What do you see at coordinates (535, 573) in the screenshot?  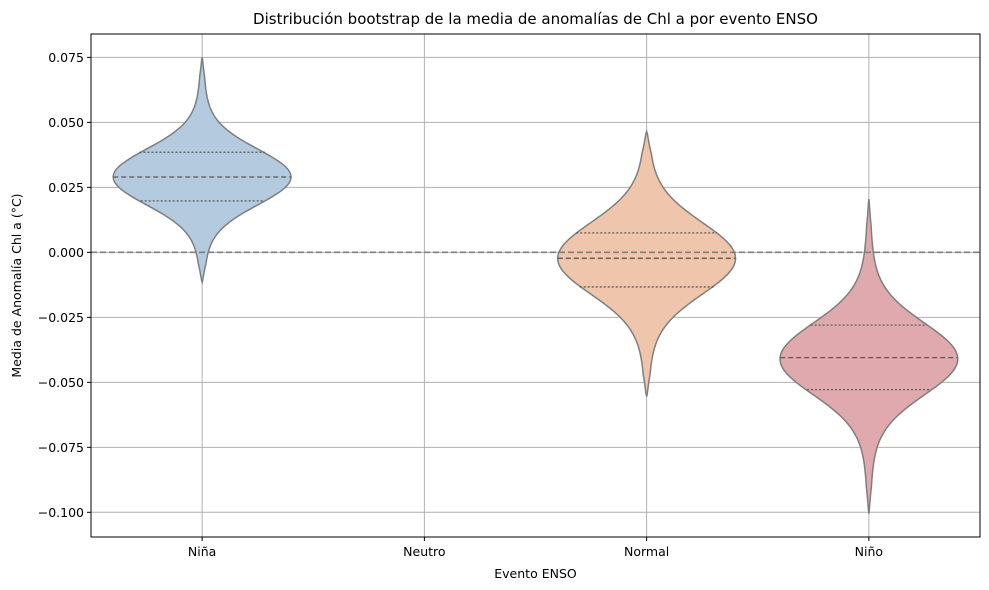 I see `x-axis-label: Evento ENSO` at bounding box center [535, 573].